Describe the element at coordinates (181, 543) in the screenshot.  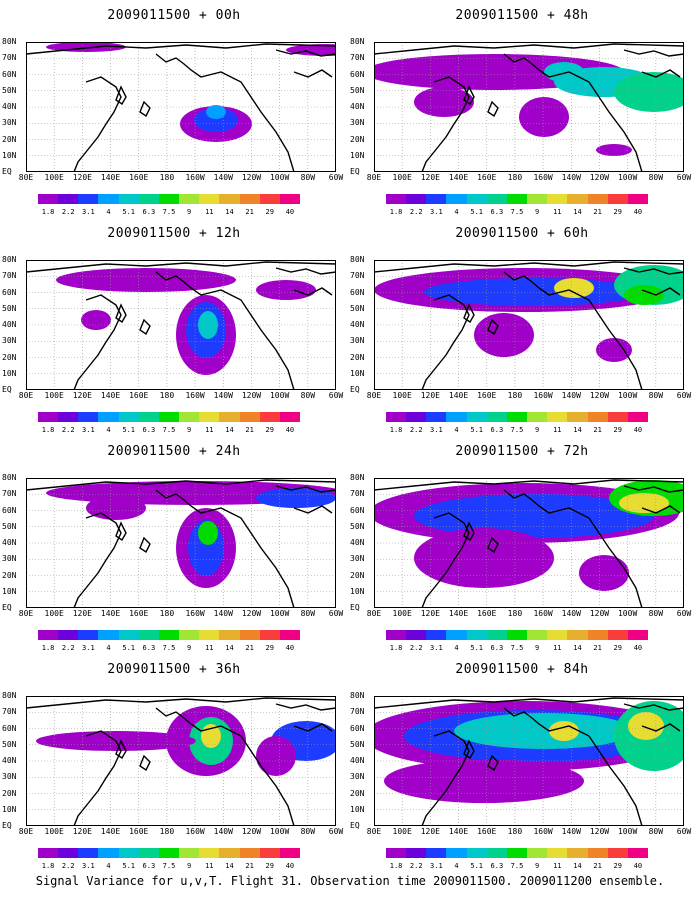
I see `map-canvas` at that location.